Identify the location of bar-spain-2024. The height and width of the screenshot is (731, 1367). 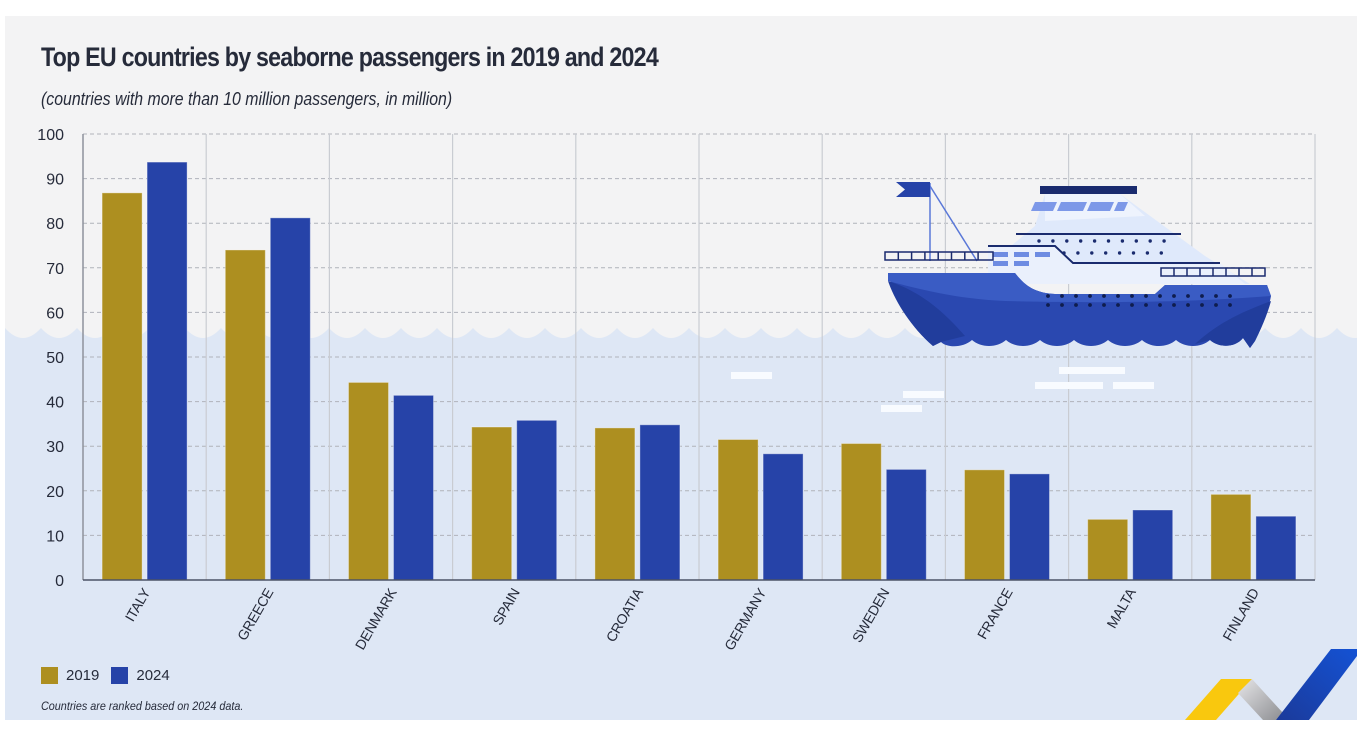
(537, 500).